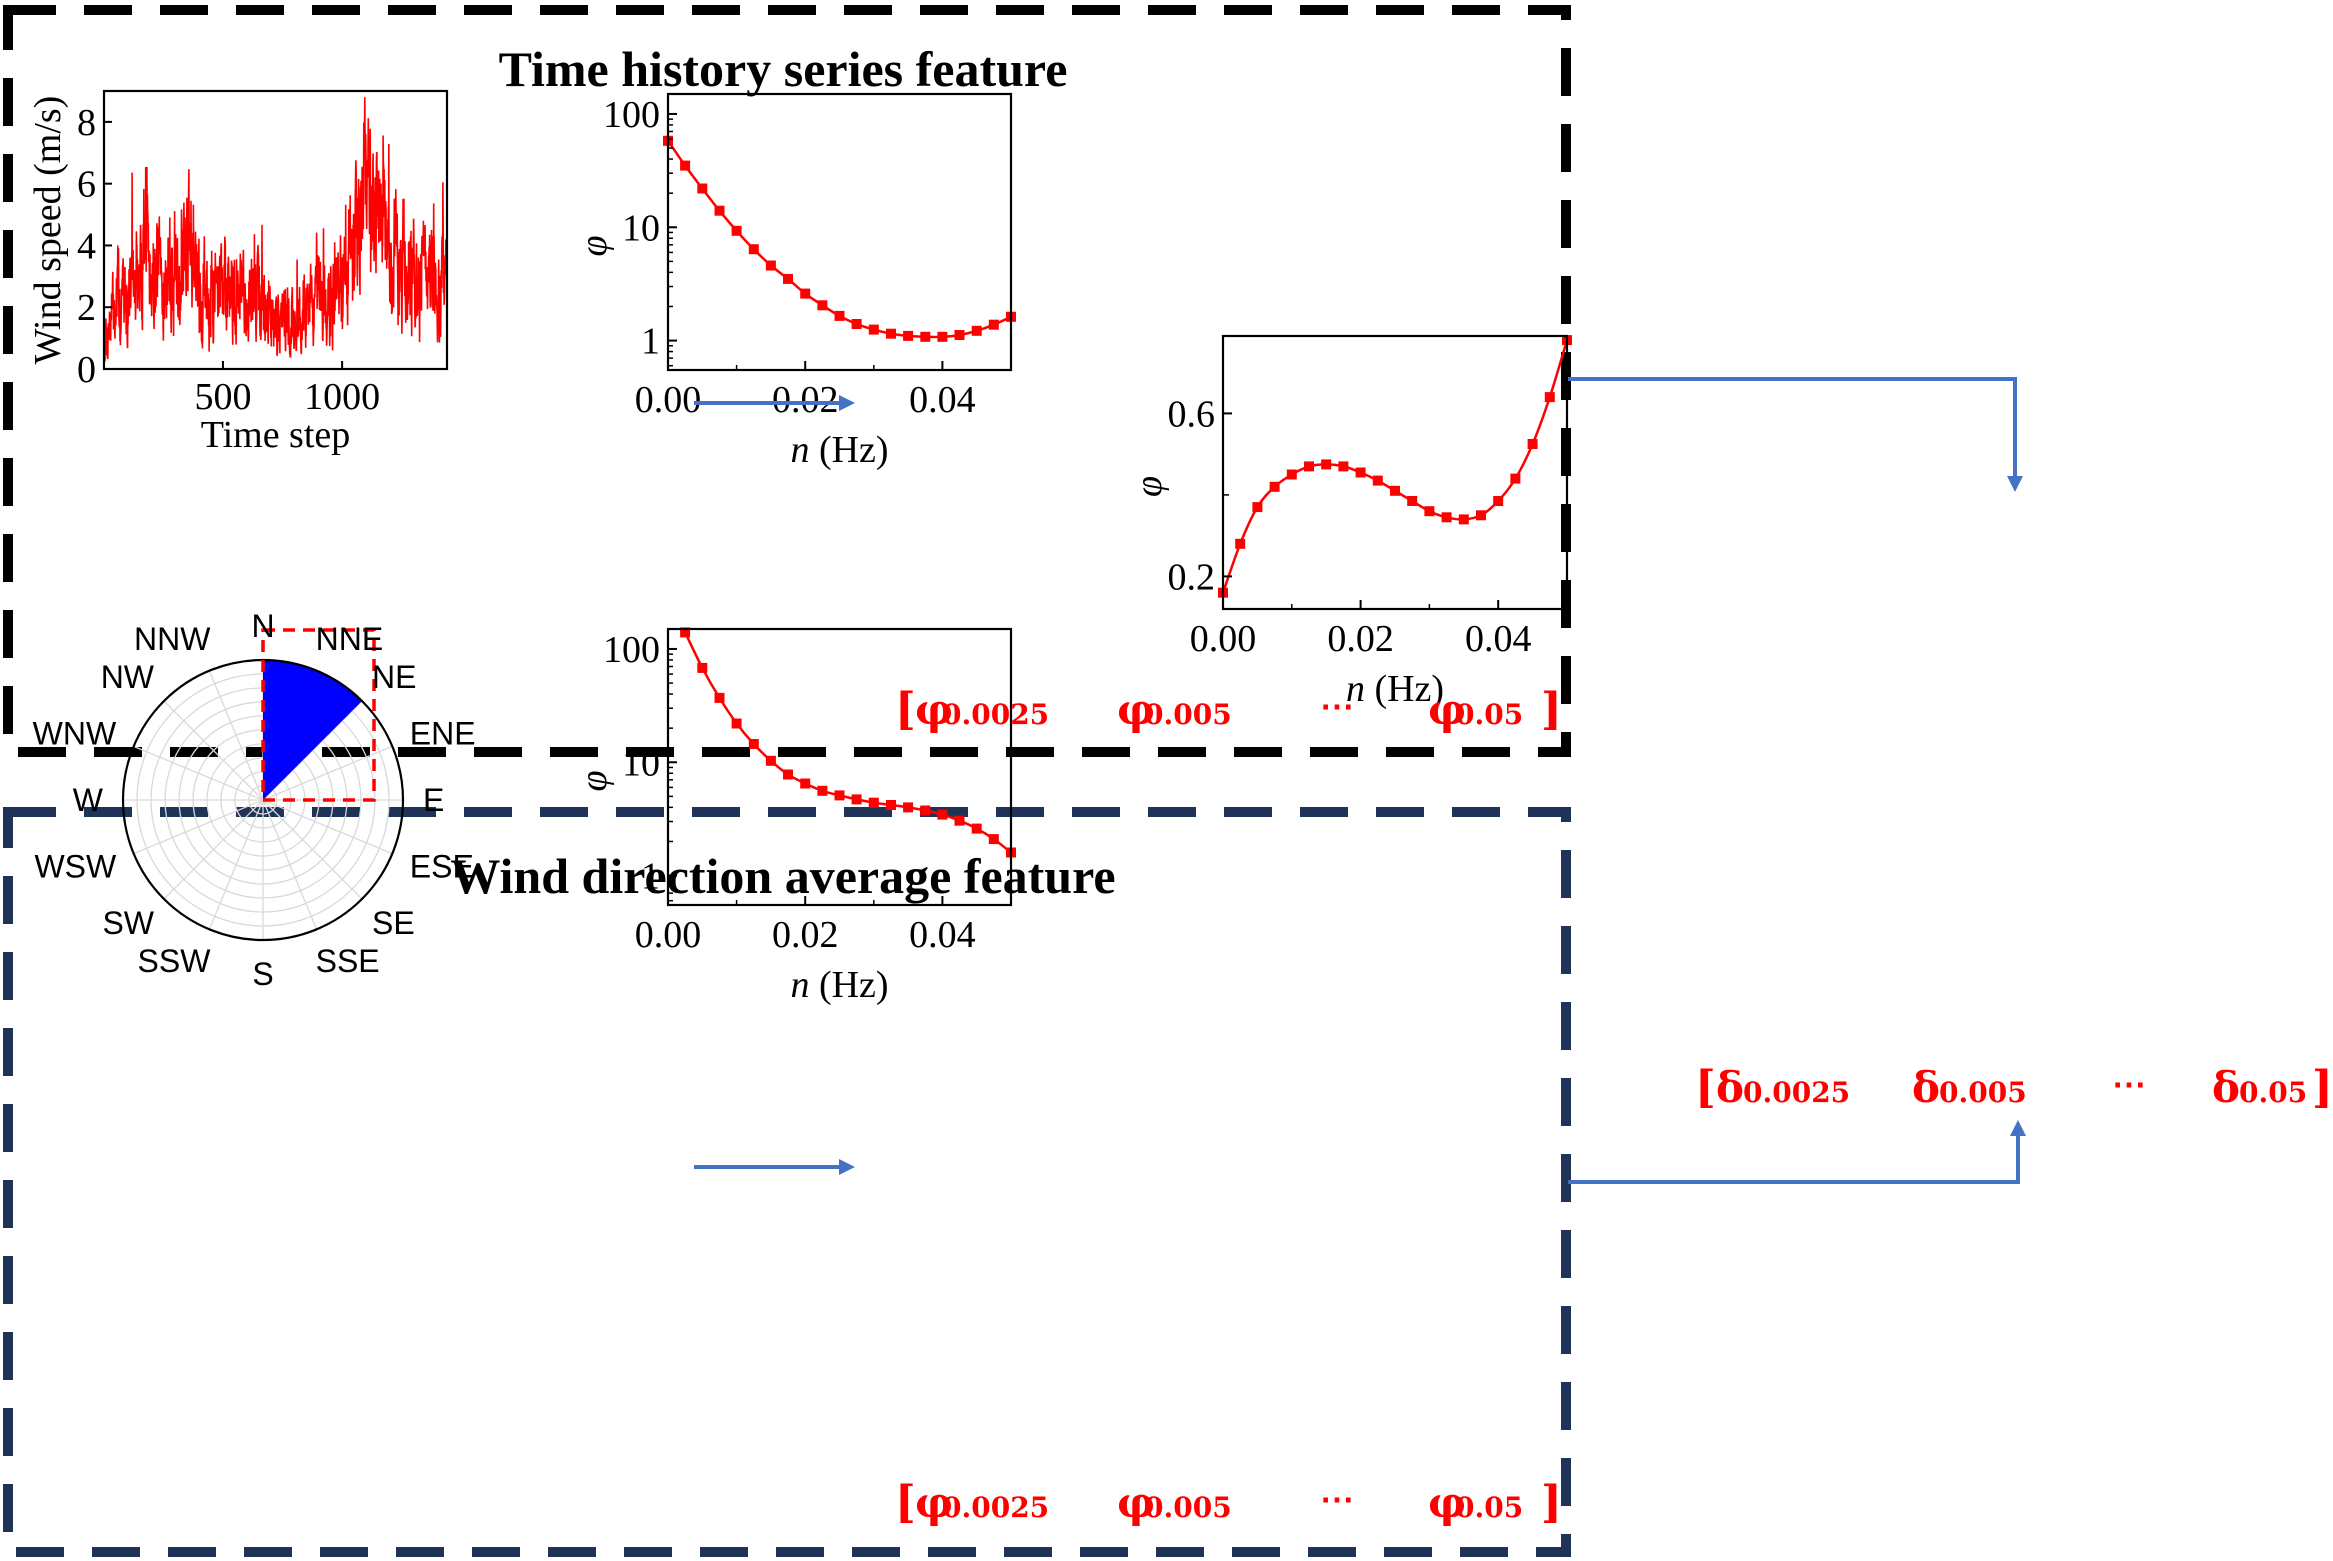 The image size is (2333, 1561). Describe the element at coordinates (631, 650) in the screenshot. I see `y-tick-label: 100` at that location.